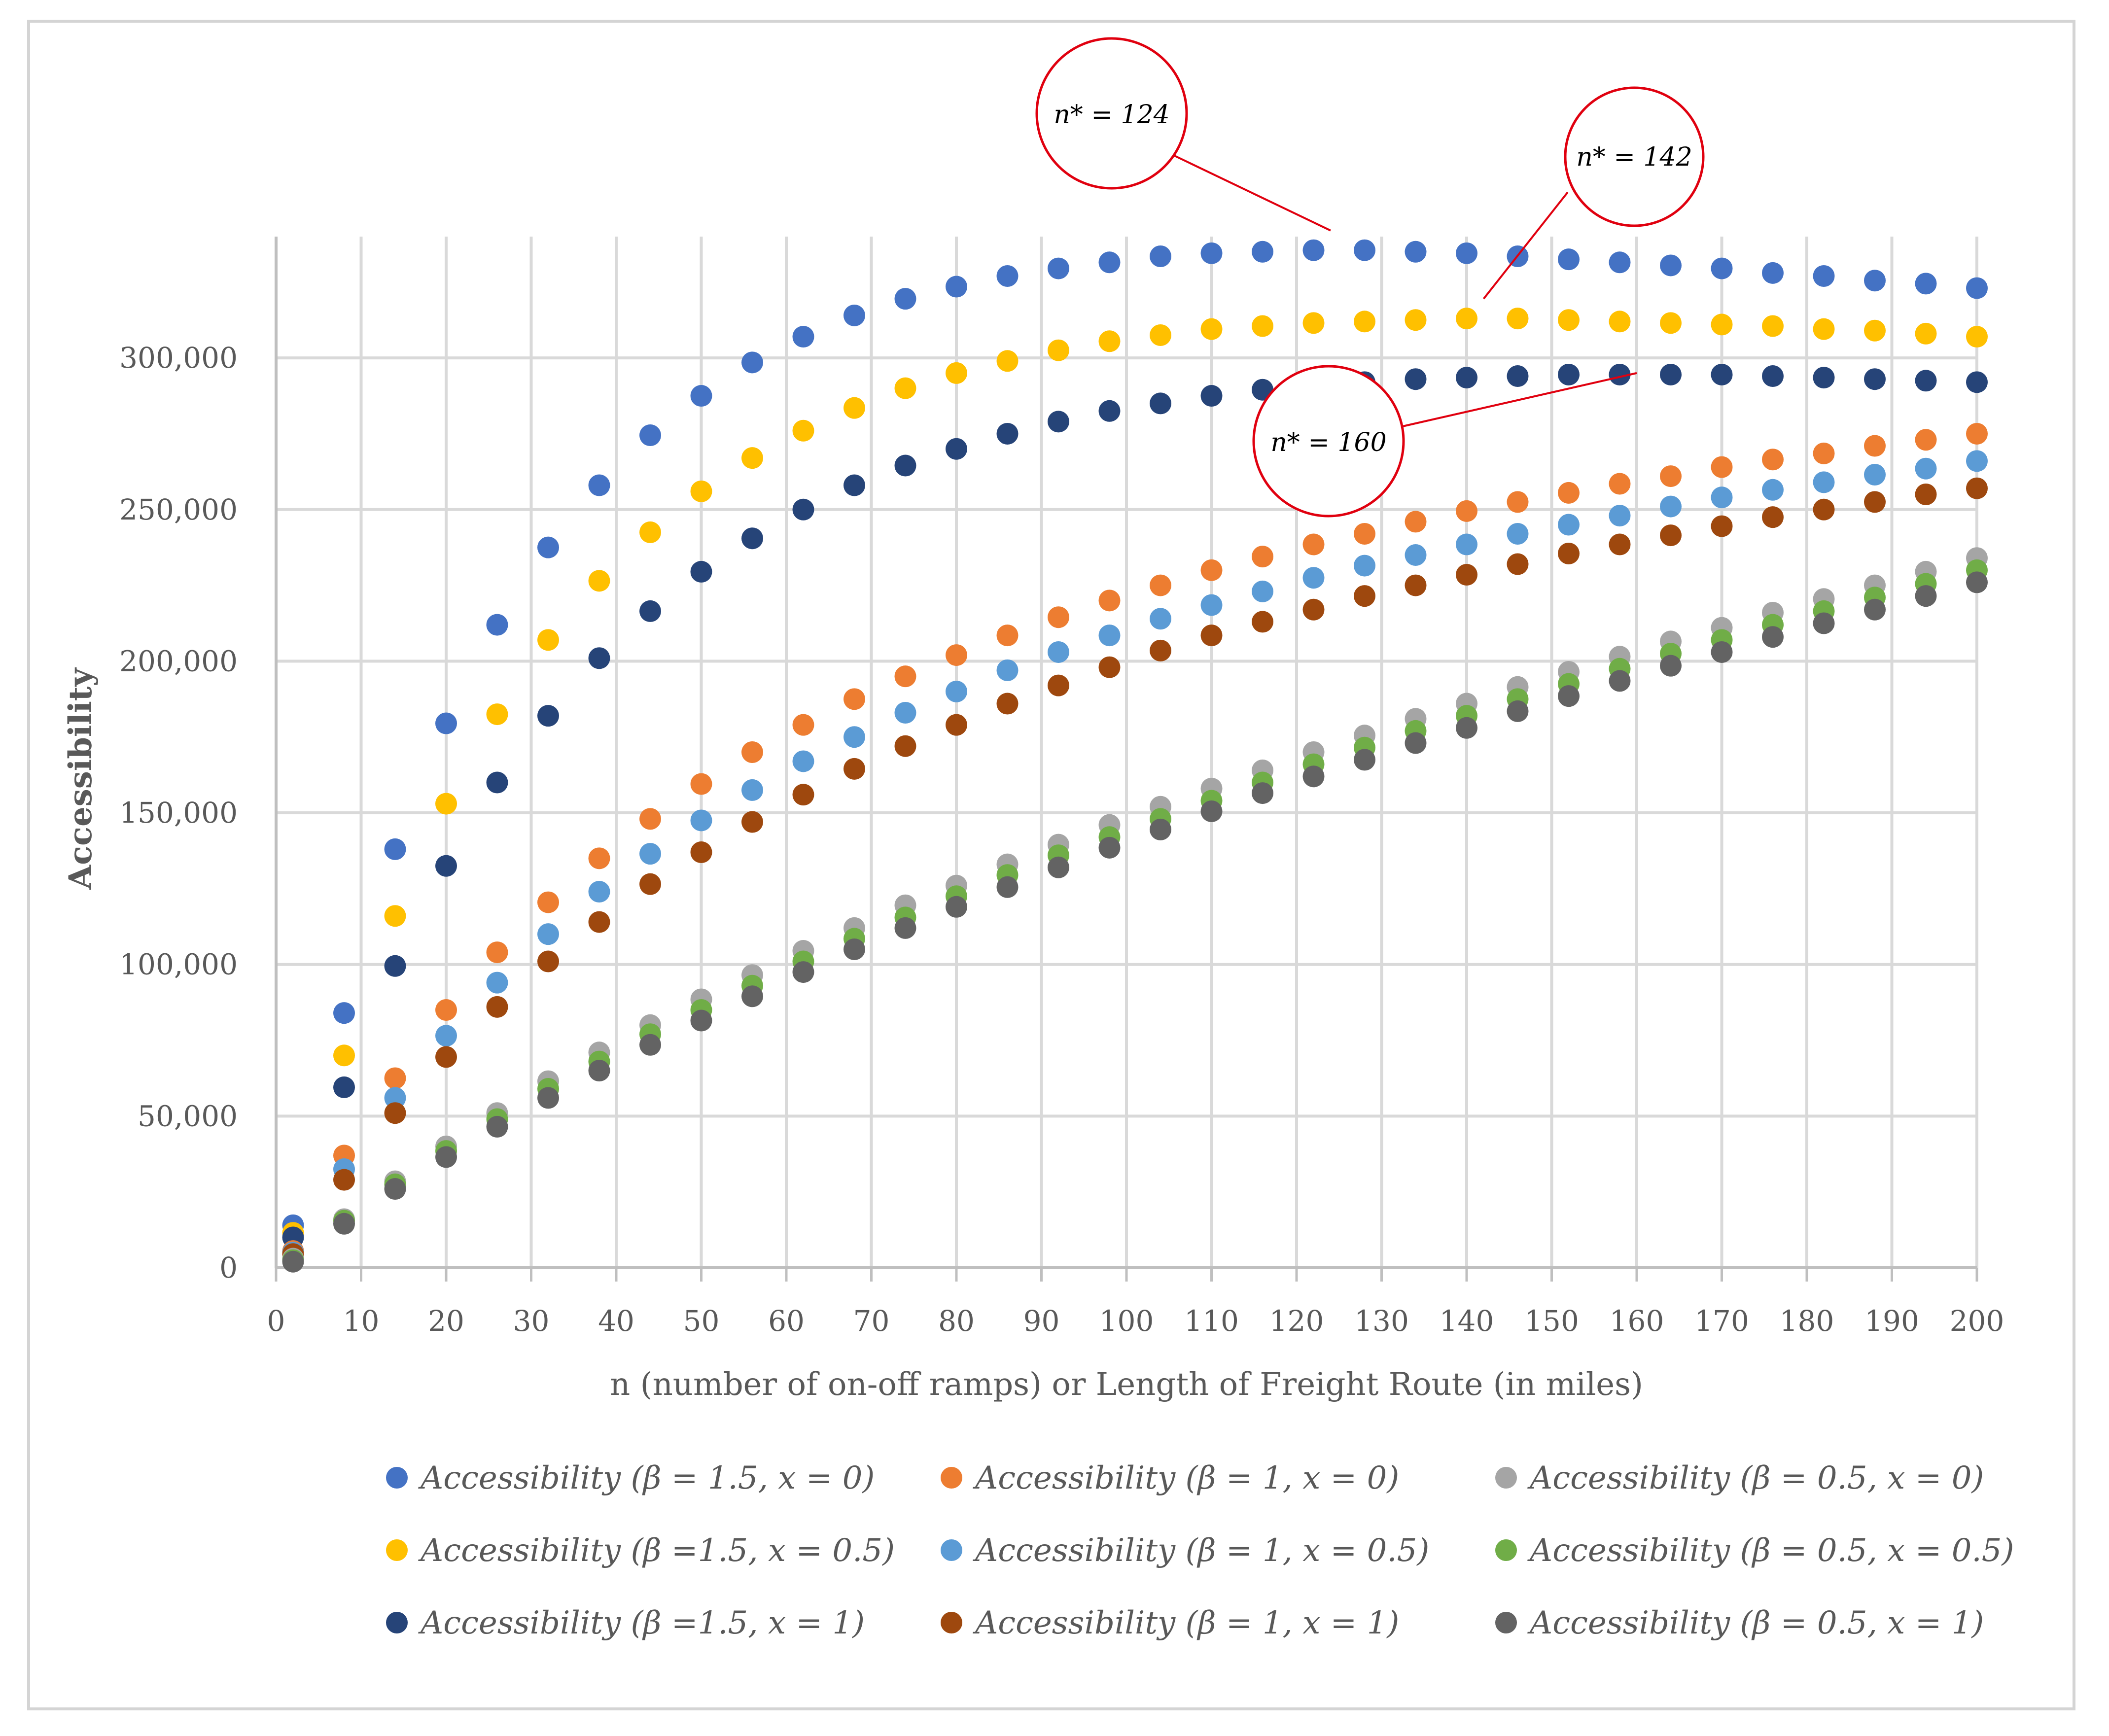  Describe the element at coordinates (1126, 1321) in the screenshot. I see `x-tick-label: 100` at that location.